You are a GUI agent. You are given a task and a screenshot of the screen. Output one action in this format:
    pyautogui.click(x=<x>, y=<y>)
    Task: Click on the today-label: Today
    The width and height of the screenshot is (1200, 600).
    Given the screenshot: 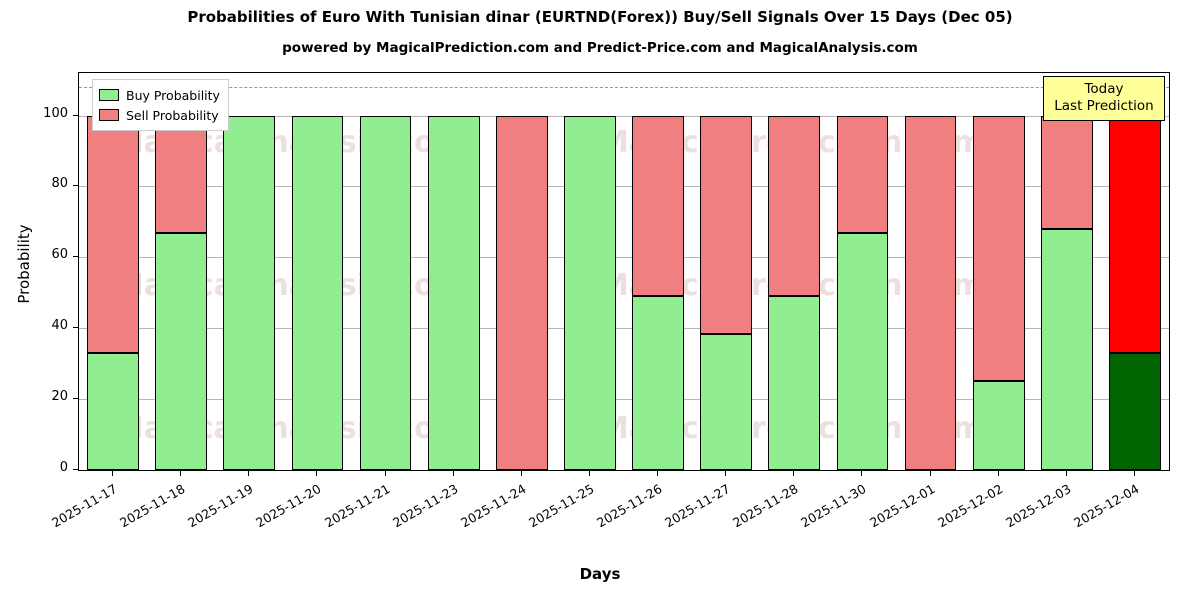 What is the action you would take?
    pyautogui.click(x=1104, y=89)
    